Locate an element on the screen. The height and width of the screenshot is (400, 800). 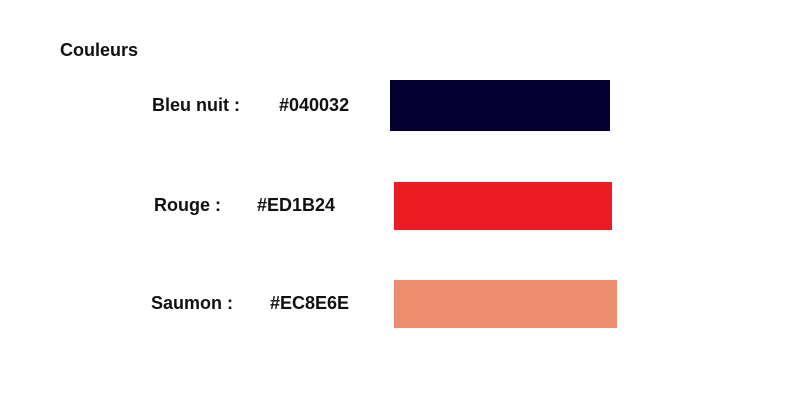
color-swatch-saumon is located at coordinates (505, 304).